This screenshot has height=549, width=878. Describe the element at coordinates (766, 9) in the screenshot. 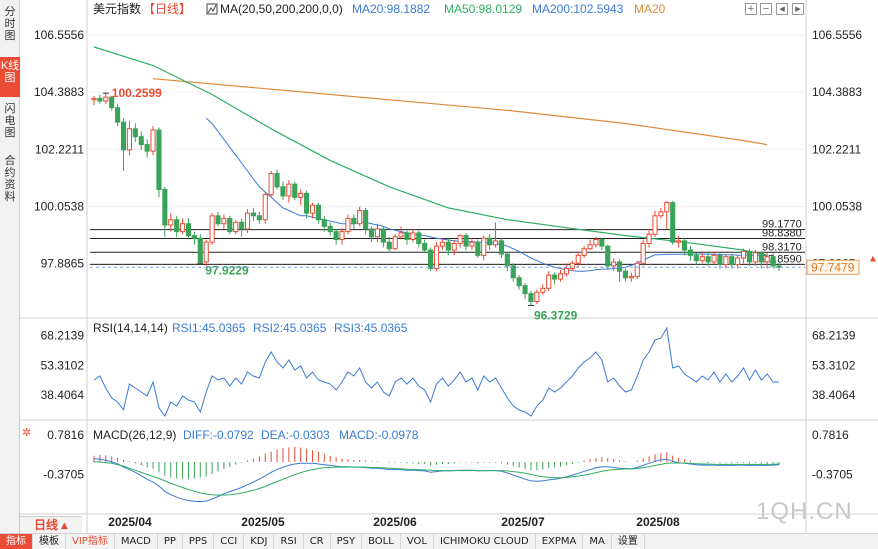

I see `zoom-out-icon: −` at that location.